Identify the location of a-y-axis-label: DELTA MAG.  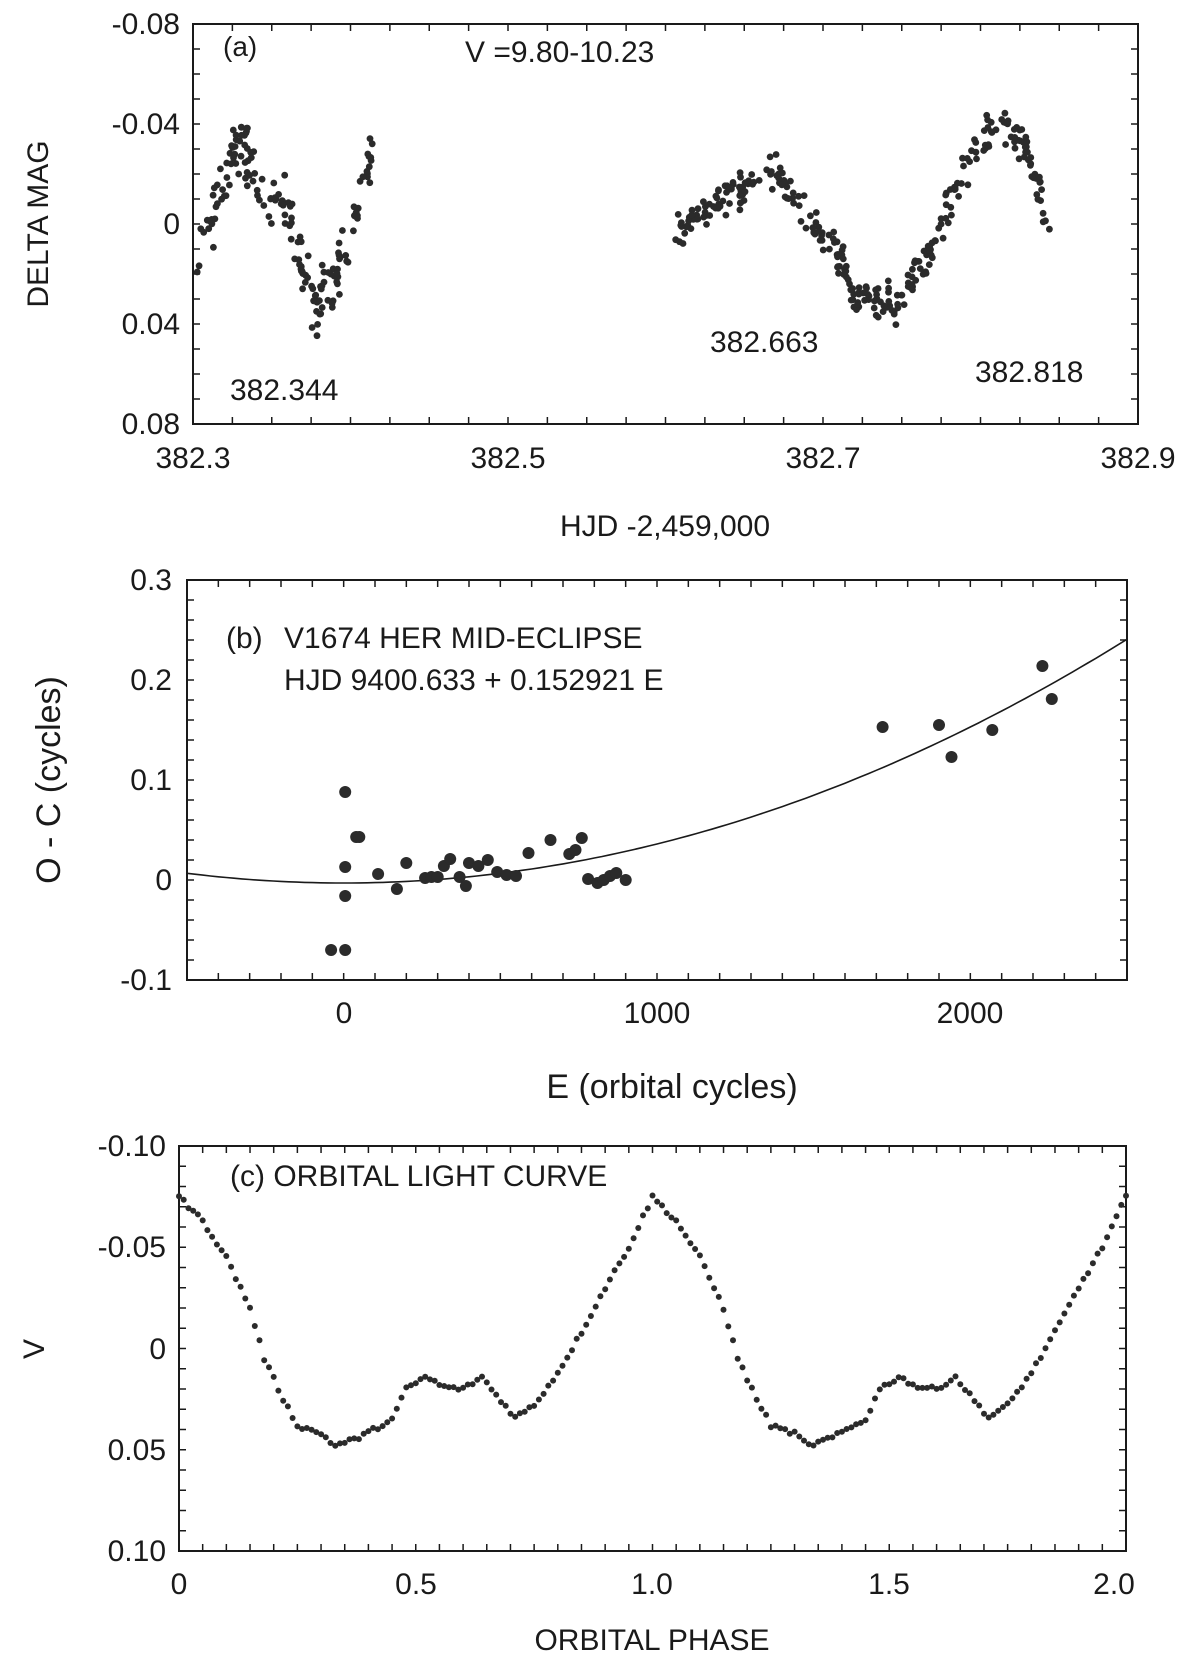
(38, 223).